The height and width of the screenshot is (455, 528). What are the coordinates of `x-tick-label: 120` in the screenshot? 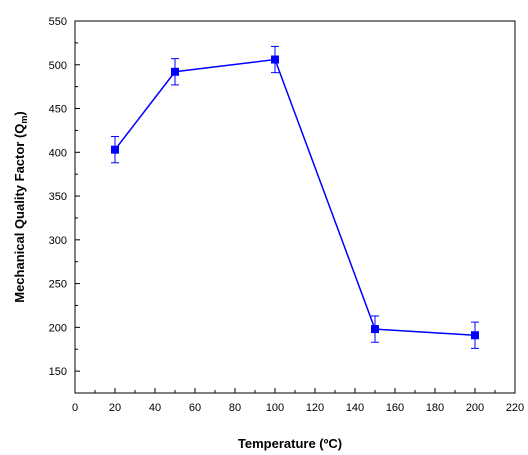 It's located at (315, 408).